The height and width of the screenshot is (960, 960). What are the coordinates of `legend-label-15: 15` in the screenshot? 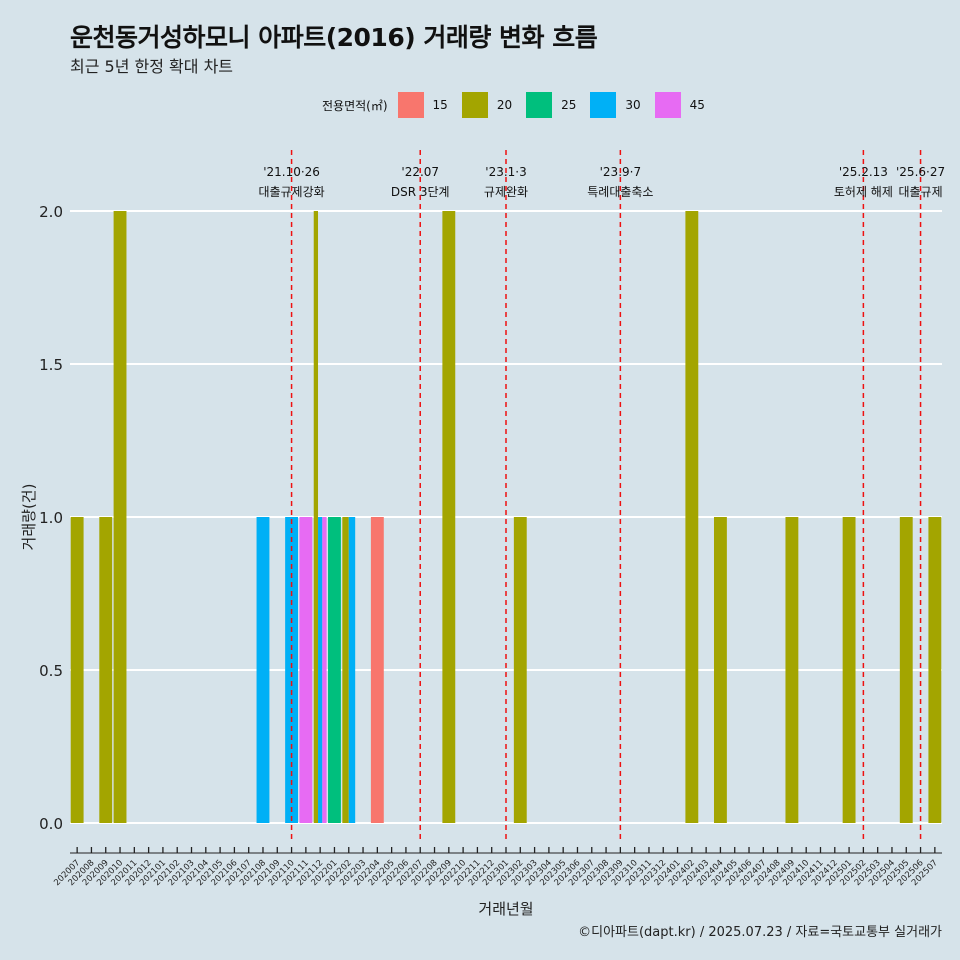 It's located at (440, 105).